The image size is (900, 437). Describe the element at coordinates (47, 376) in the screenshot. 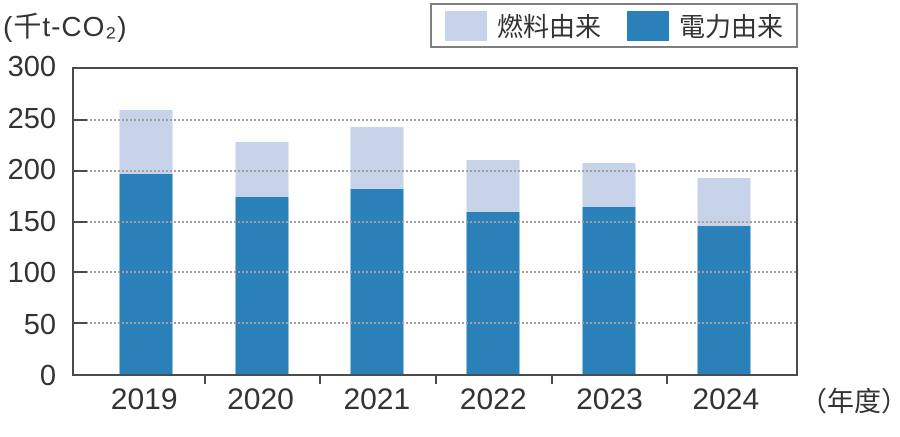

I see `y-tick-label: 0` at that location.